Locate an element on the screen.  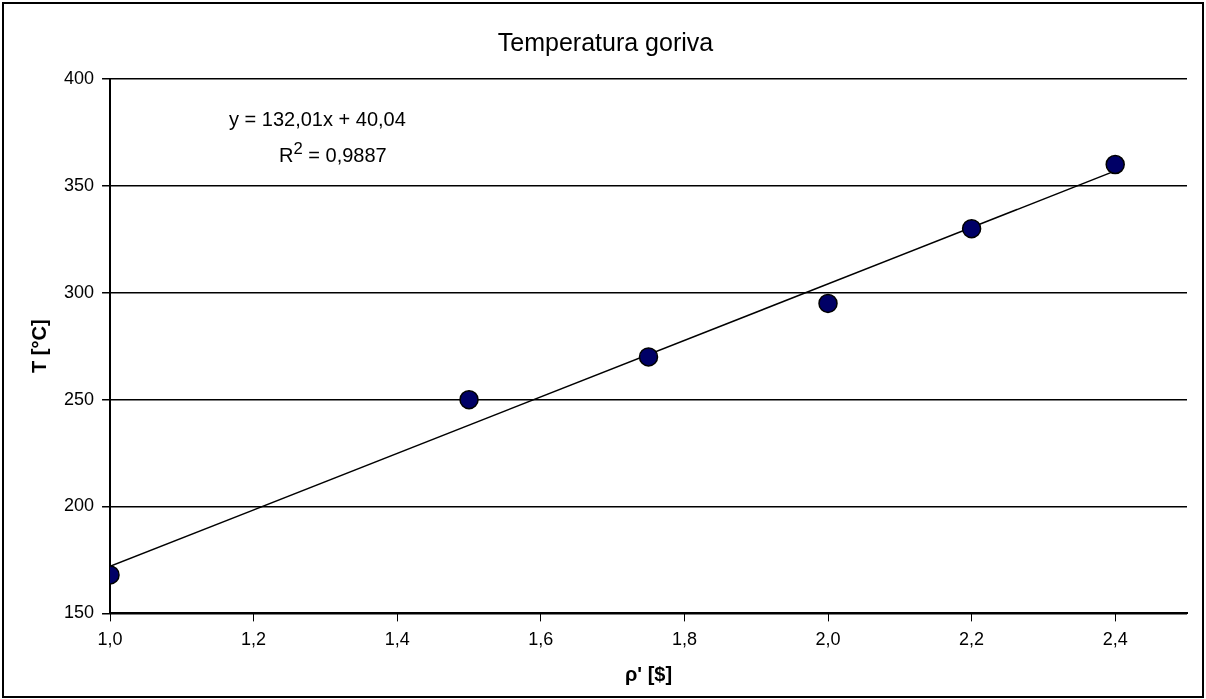
x-tick-label: 1,0 is located at coordinates (110, 639).